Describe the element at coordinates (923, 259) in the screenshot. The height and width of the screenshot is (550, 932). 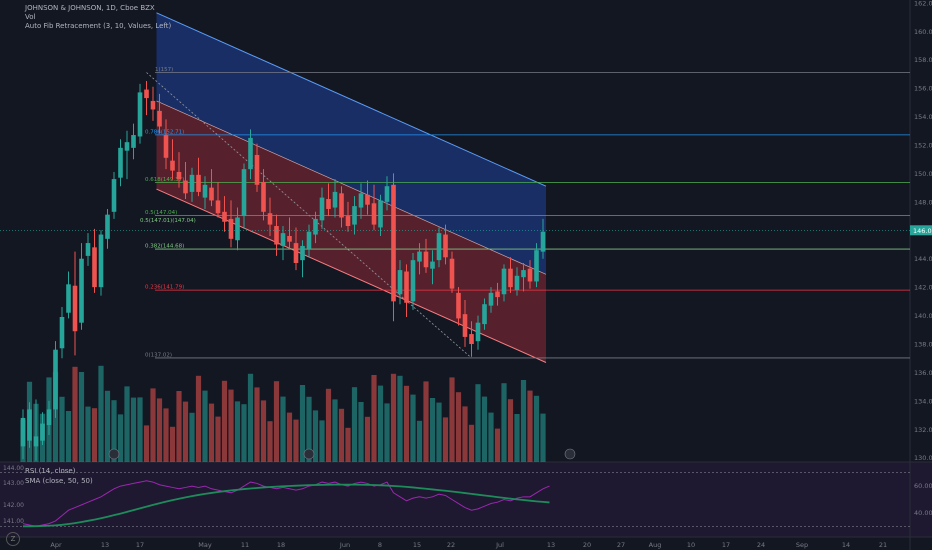
I see `price-tick-label: 144.00` at that location.